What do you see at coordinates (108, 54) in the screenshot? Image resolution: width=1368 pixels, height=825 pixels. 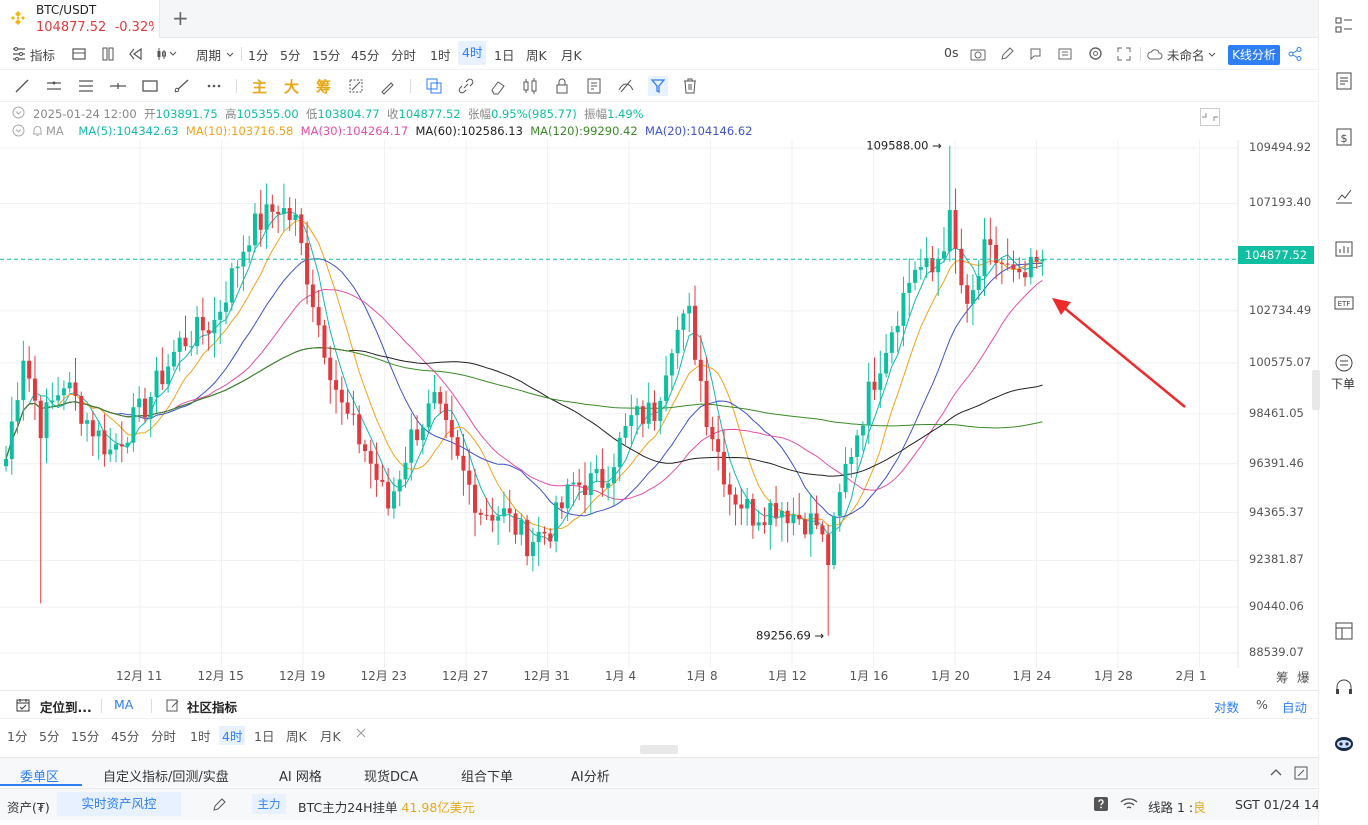 I see `compare-icon` at bounding box center [108, 54].